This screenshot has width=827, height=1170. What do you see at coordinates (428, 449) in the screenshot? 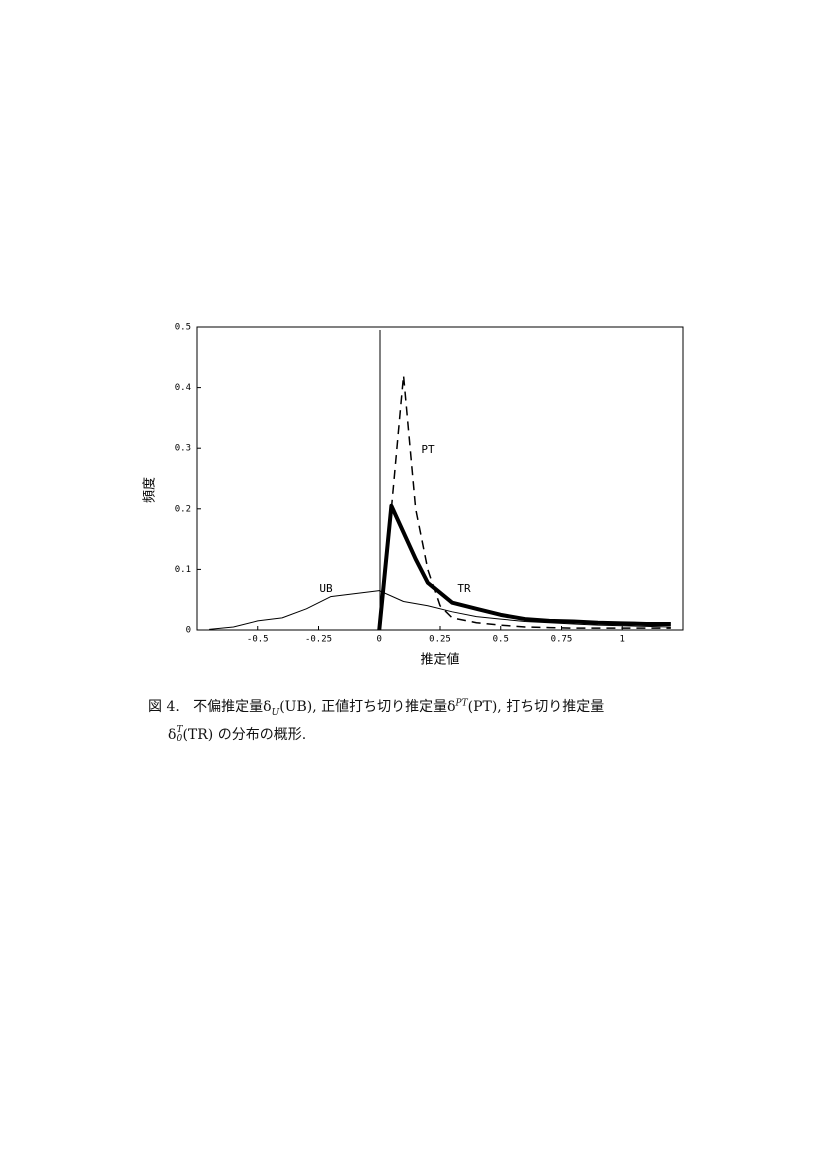
I see `series-label: PT` at bounding box center [428, 449].